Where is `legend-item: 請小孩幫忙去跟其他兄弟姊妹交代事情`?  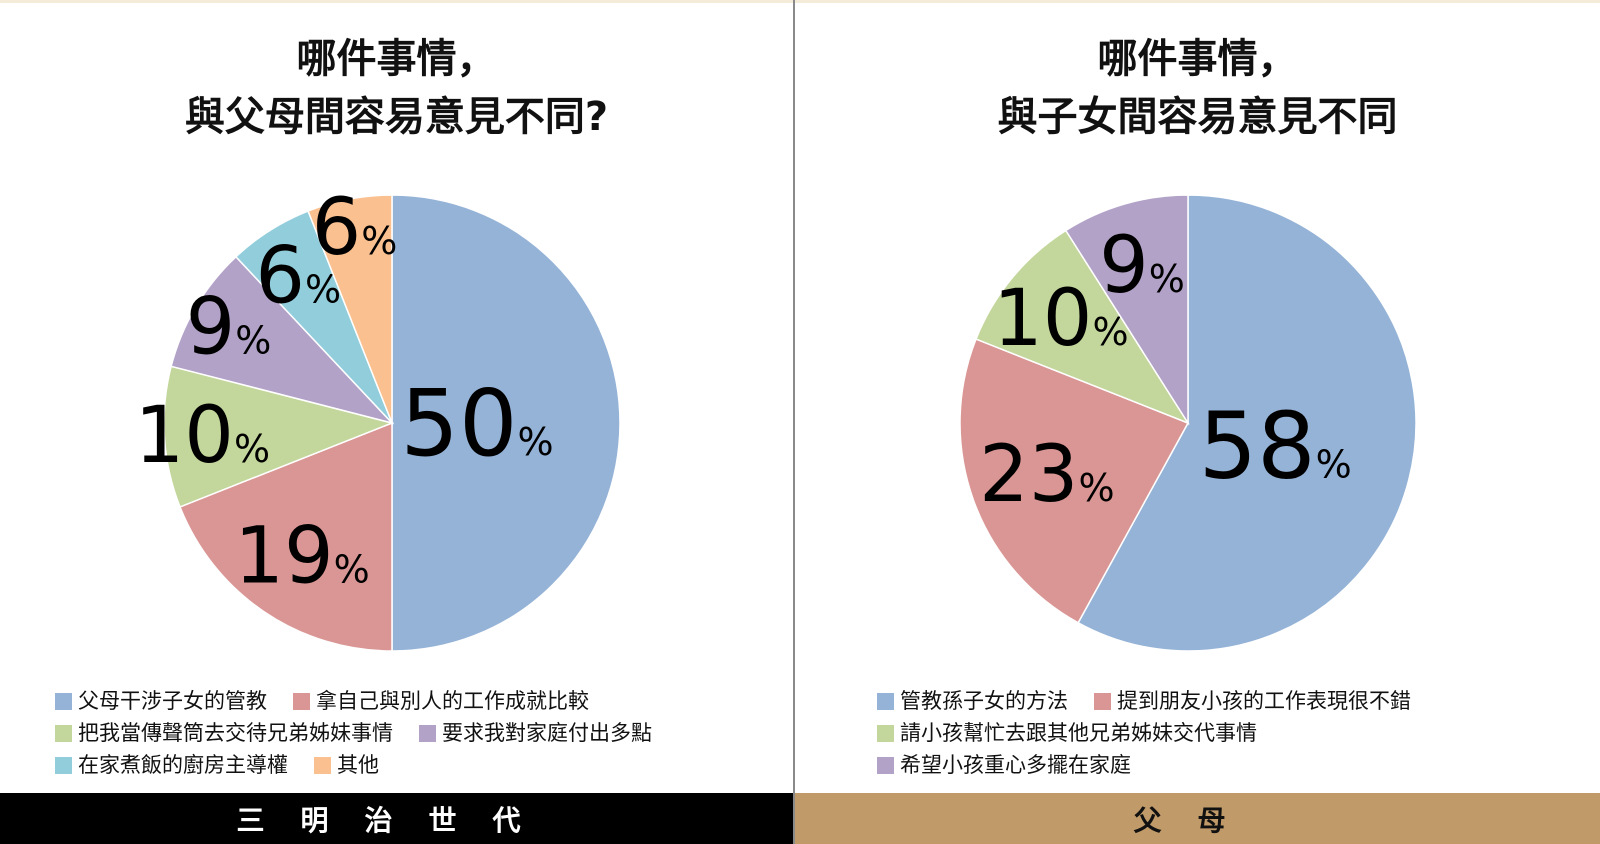
legend-item: 請小孩幫忙去跟其他兄弟姊妹交代事情 is located at coordinates (1067, 733).